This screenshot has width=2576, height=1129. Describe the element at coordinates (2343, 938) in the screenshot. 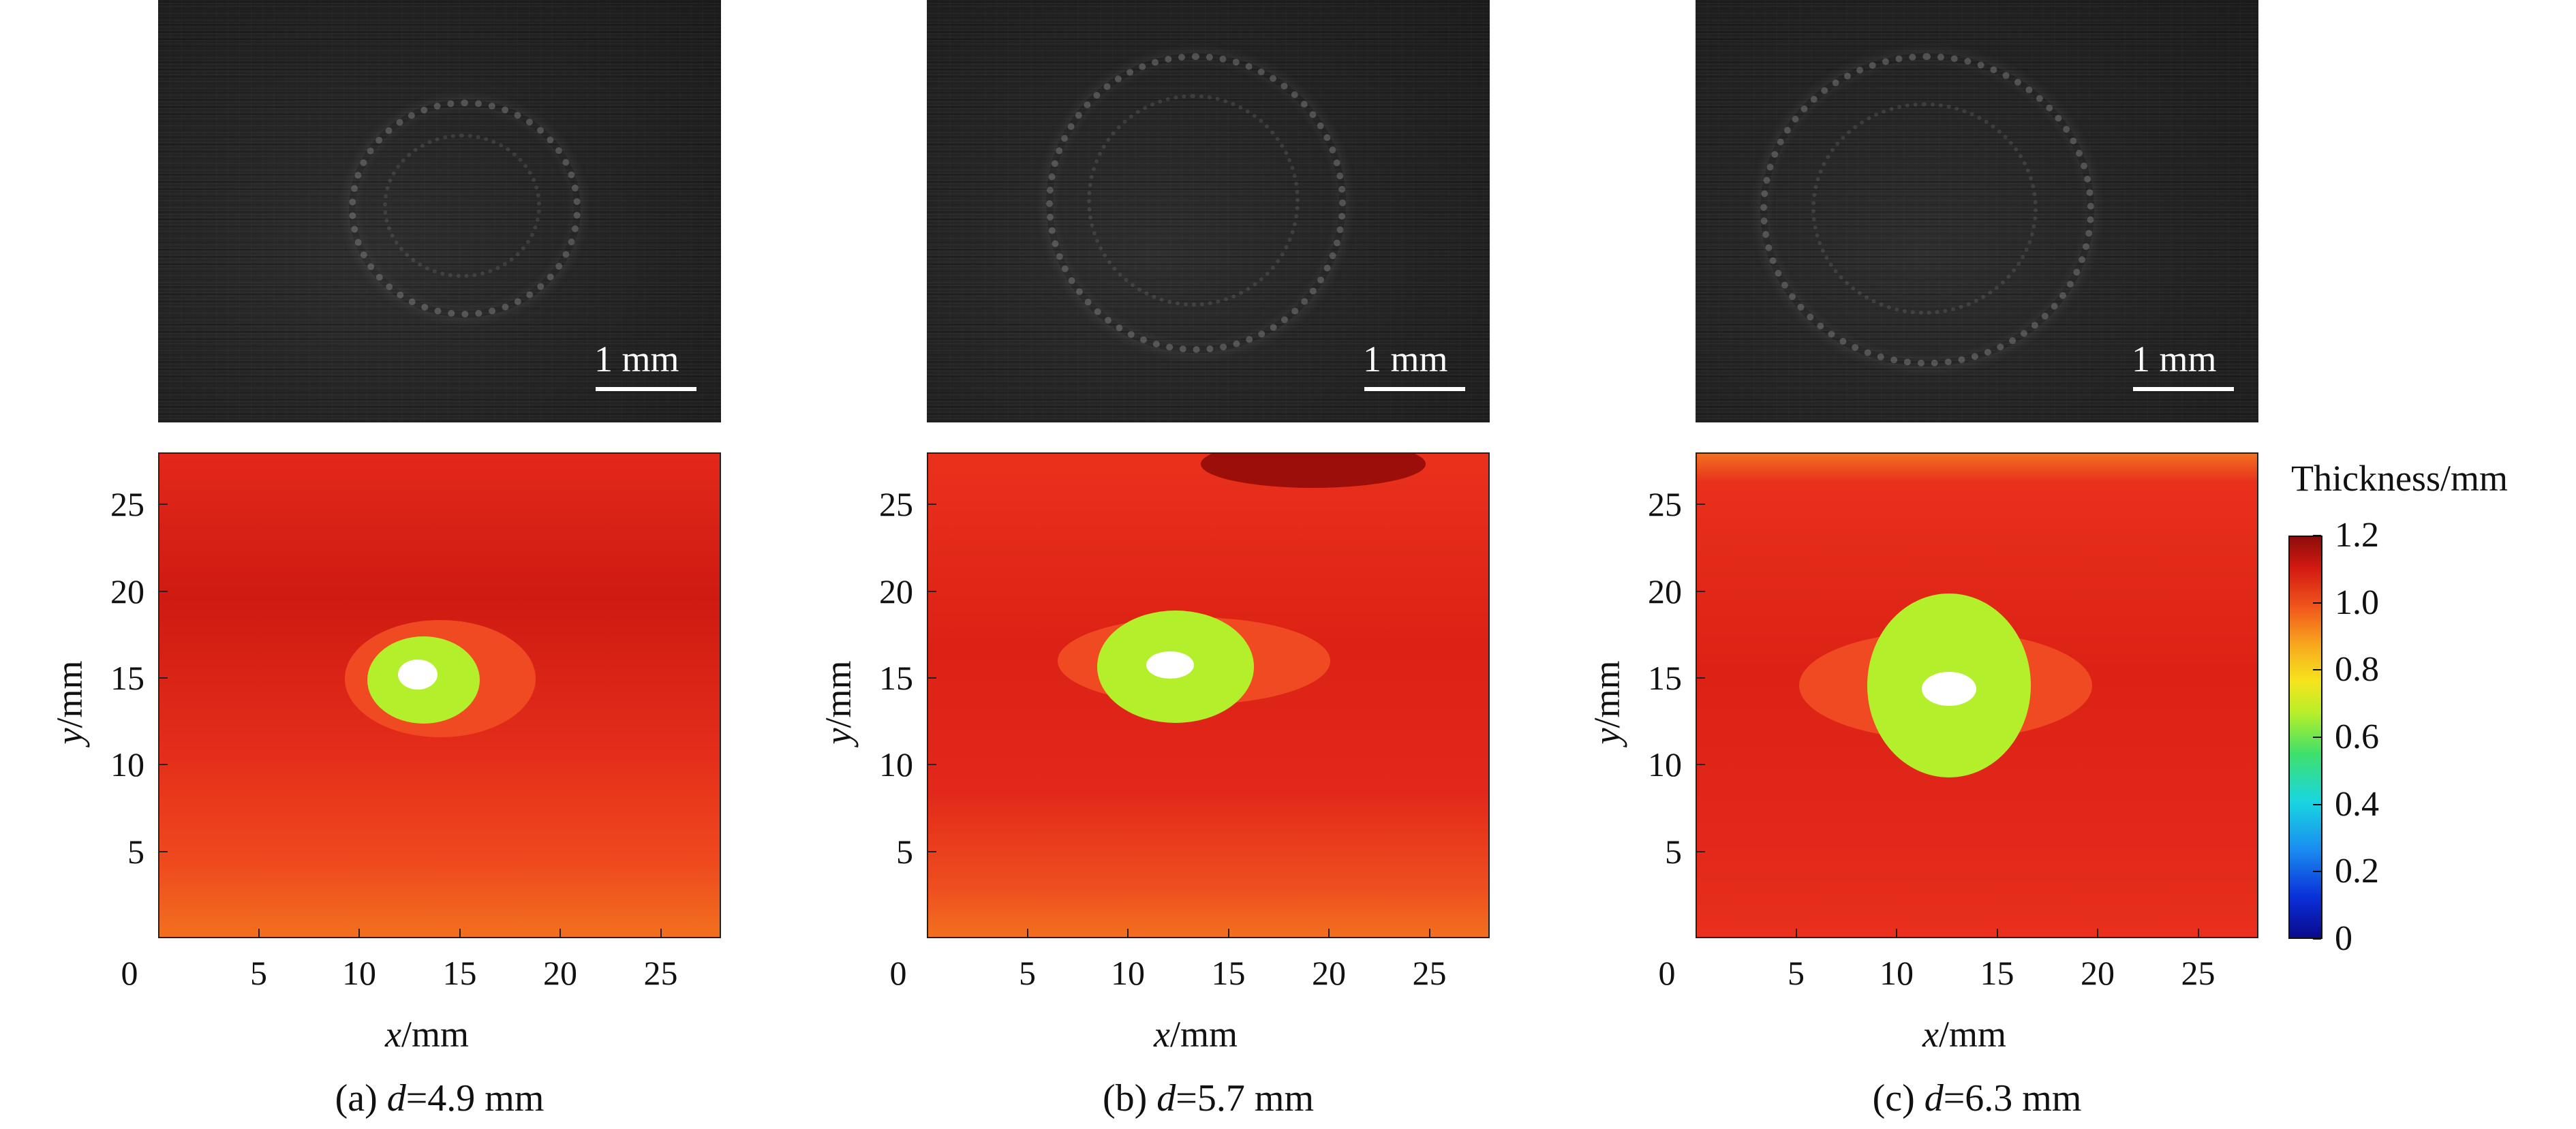

I see `colorbar-tick-label: 0` at that location.